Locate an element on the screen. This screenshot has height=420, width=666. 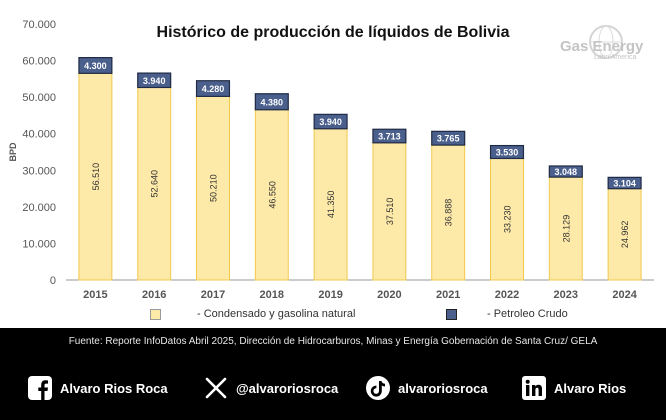
social-facebook: Alvaro Rios Roca is located at coordinates (98, 388).